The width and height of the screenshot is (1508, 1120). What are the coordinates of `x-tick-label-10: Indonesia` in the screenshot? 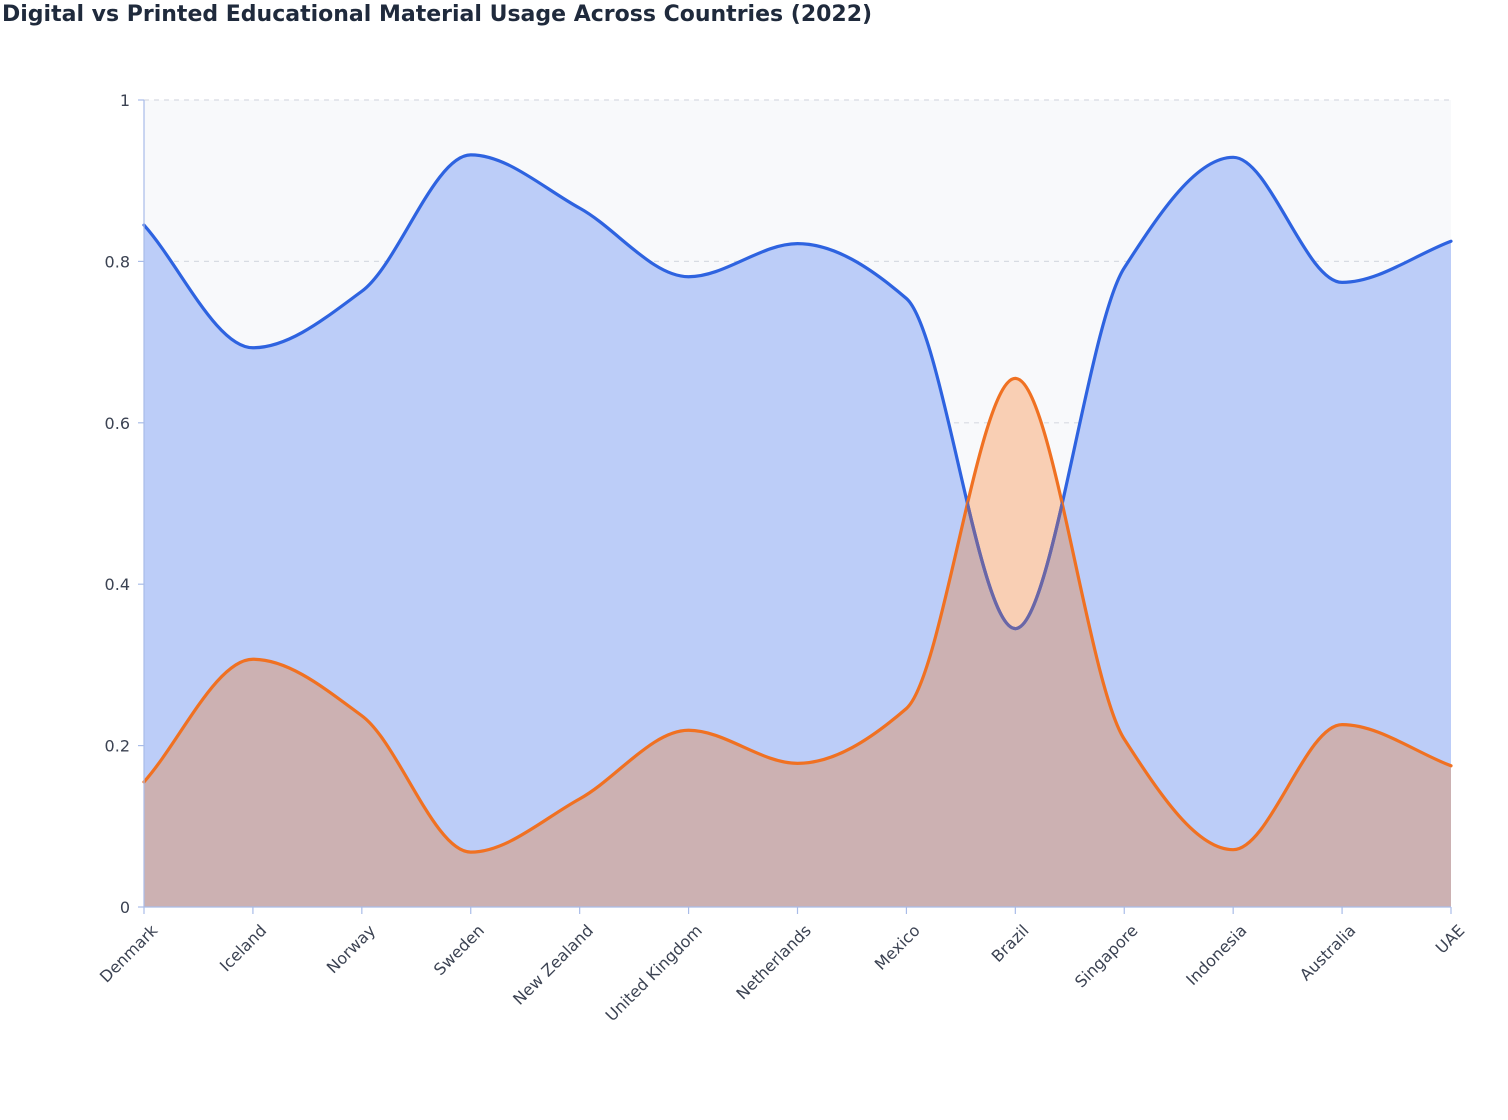 It's located at (1216, 955).